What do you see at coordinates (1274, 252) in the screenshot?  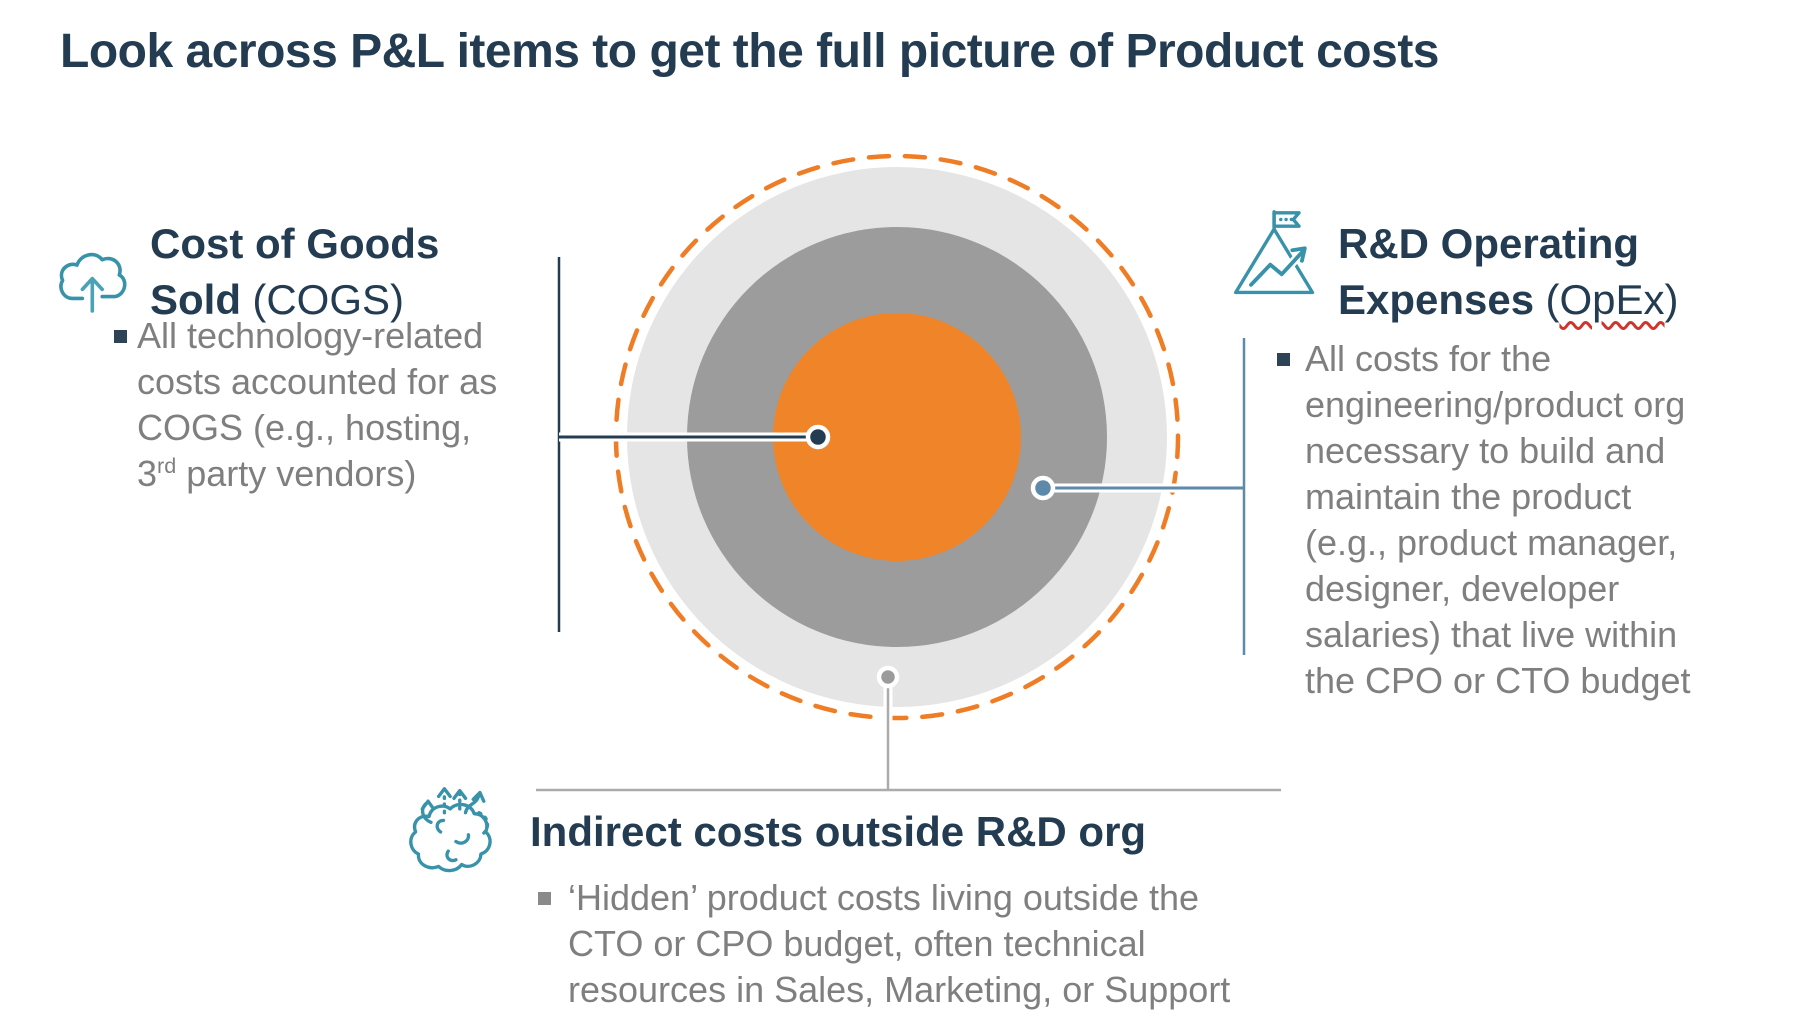 I see `mountain-flag-icon` at bounding box center [1274, 252].